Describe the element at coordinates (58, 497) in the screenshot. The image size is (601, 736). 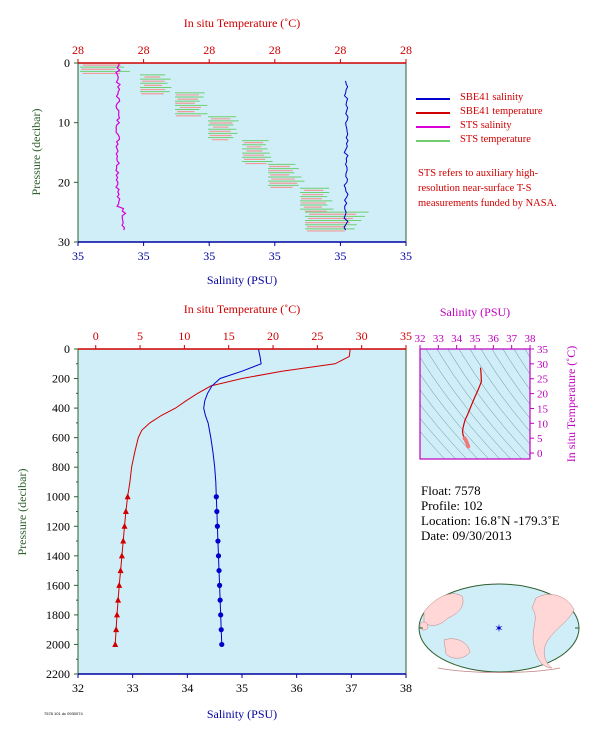
I see `main-pressure-tick-label: 1000` at that location.